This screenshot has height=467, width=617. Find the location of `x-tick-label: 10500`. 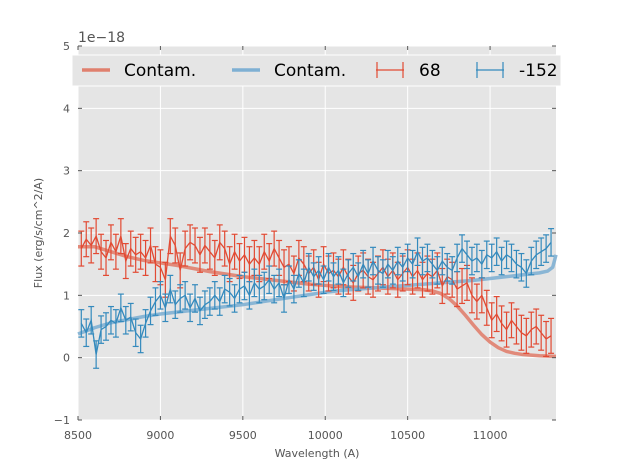

x-tick-label: 10500 is located at coordinates (407, 435).